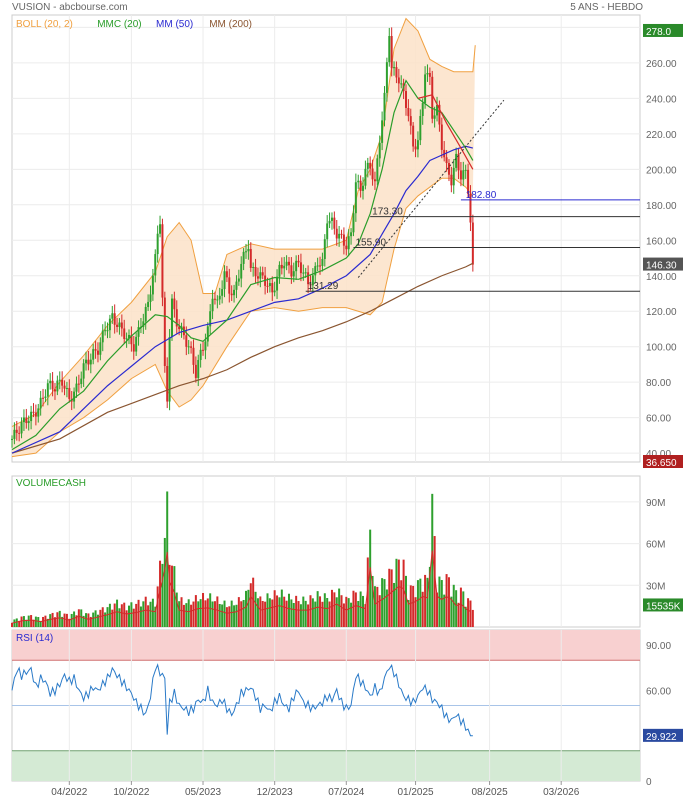 This screenshot has width=684, height=800. Describe the element at coordinates (561, 792) in the screenshot. I see `x-tick-label: 03/2026` at that location.